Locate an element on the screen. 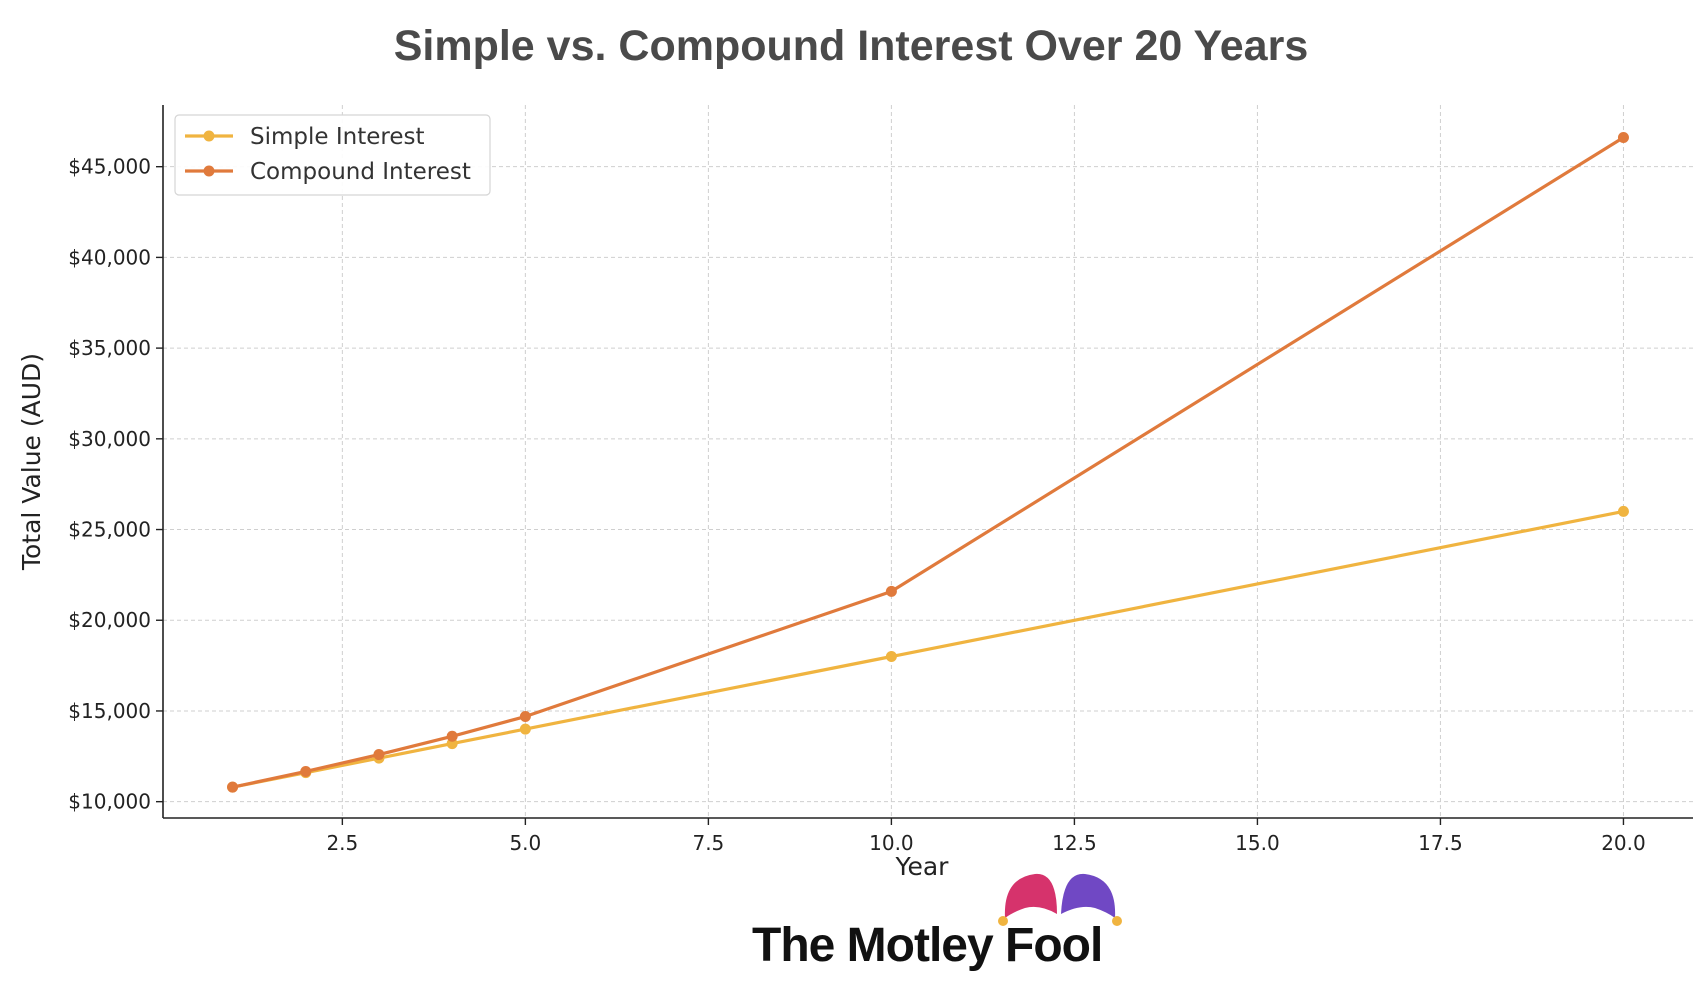  y-tick-label: $45,000 is located at coordinates (109, 167).